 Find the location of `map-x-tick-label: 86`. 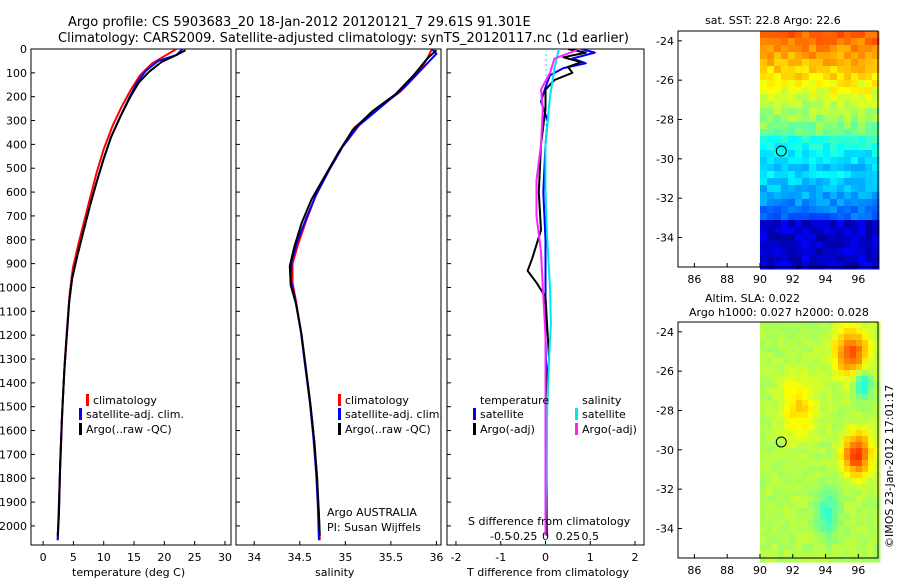

map-x-tick-label: 86 is located at coordinates (694, 279).